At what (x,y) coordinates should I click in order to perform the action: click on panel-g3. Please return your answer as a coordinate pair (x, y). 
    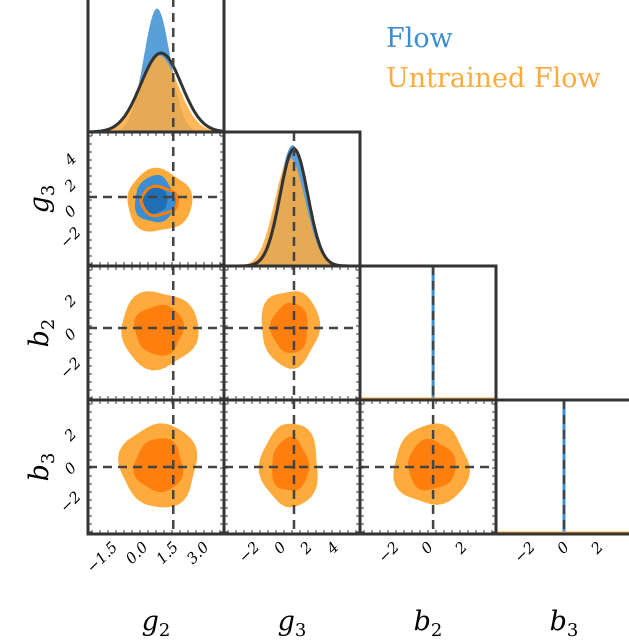
    Looking at the image, I should click on (292, 199).